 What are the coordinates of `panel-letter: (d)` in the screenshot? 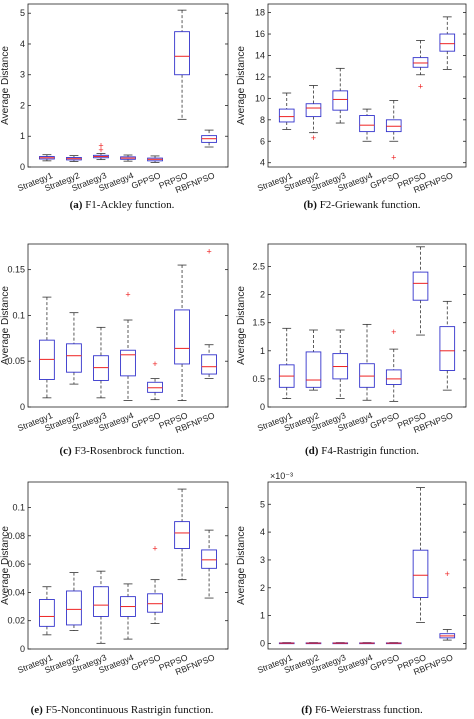 It's located at (312, 451).